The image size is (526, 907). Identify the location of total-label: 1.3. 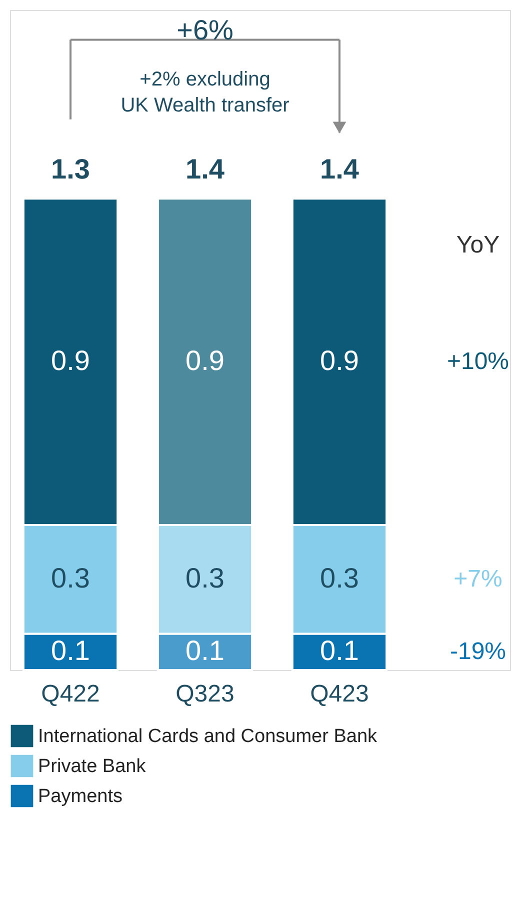
(70, 169).